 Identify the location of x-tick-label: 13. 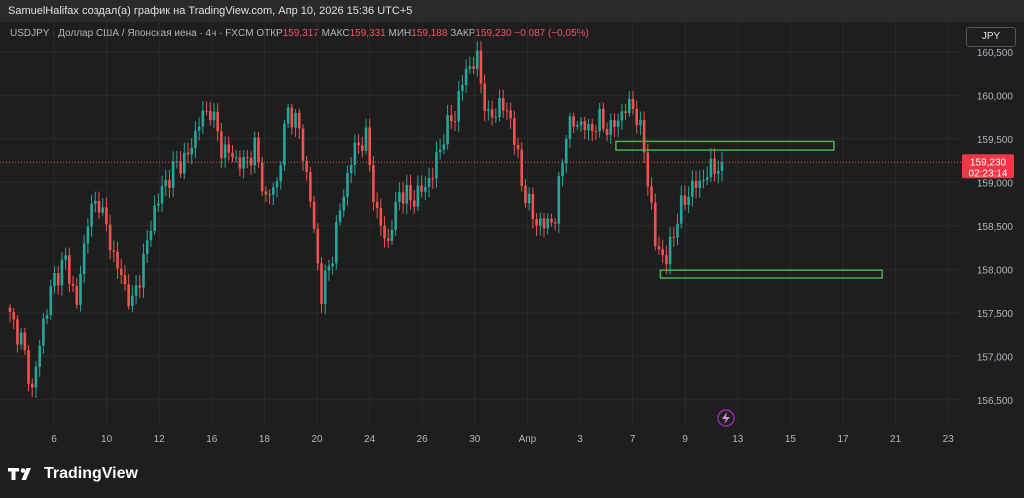
(738, 439).